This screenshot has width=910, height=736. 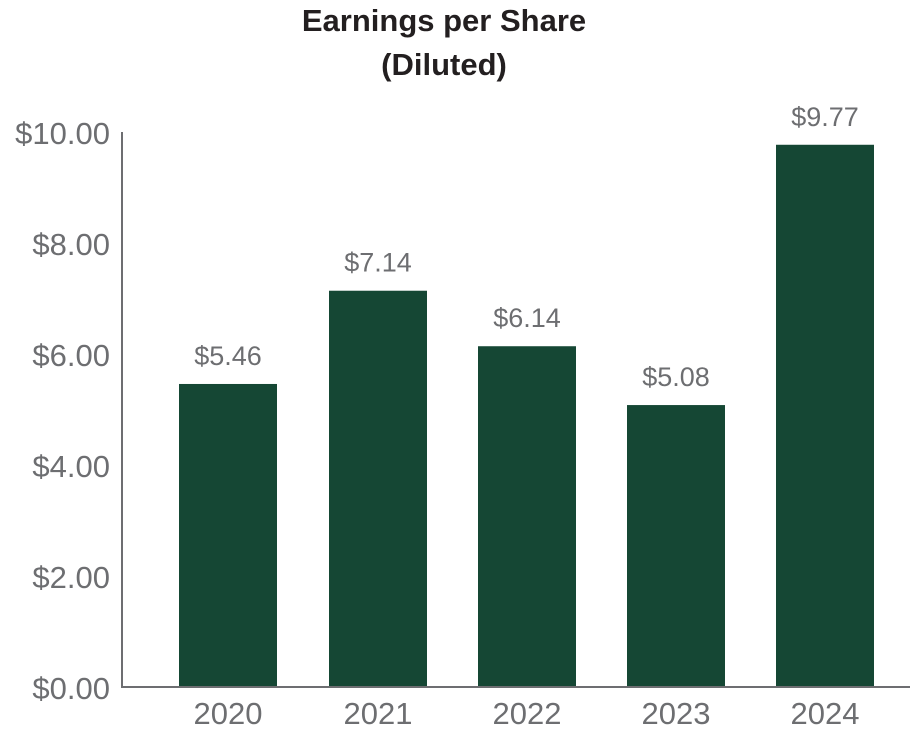 I want to click on y-tick-label: $2.00, so click(x=71, y=577).